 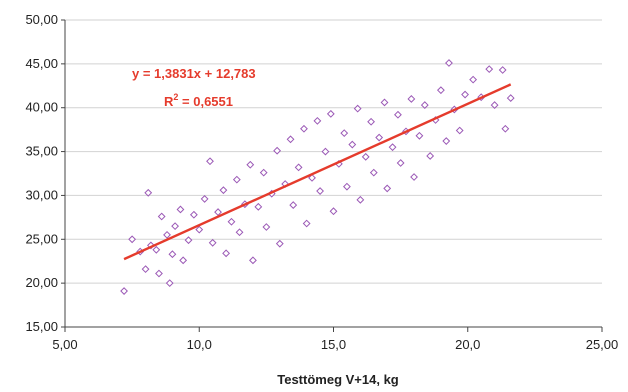 What do you see at coordinates (41, 238) in the screenshot?
I see `y-tick-label: 25,00` at bounding box center [41, 238].